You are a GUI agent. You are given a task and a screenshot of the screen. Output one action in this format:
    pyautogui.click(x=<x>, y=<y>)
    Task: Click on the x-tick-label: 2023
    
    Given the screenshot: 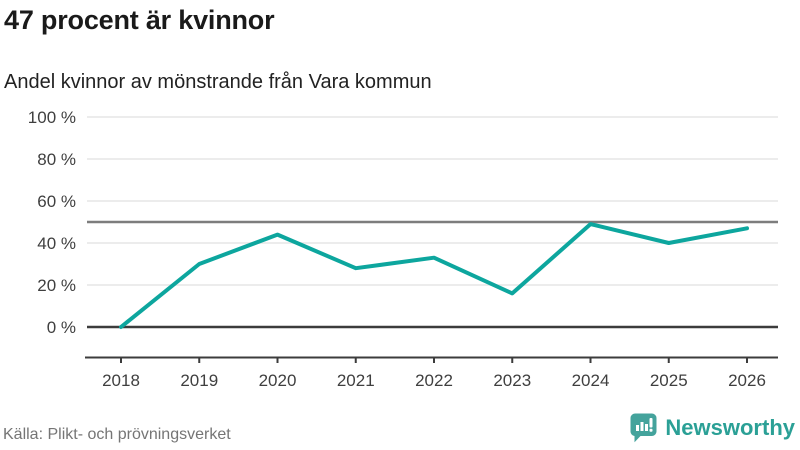 What is the action you would take?
    pyautogui.click(x=512, y=380)
    